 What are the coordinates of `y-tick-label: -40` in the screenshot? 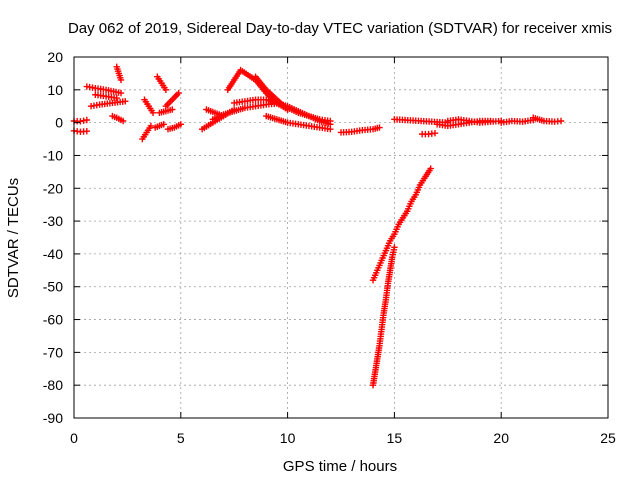 It's located at (53, 254).